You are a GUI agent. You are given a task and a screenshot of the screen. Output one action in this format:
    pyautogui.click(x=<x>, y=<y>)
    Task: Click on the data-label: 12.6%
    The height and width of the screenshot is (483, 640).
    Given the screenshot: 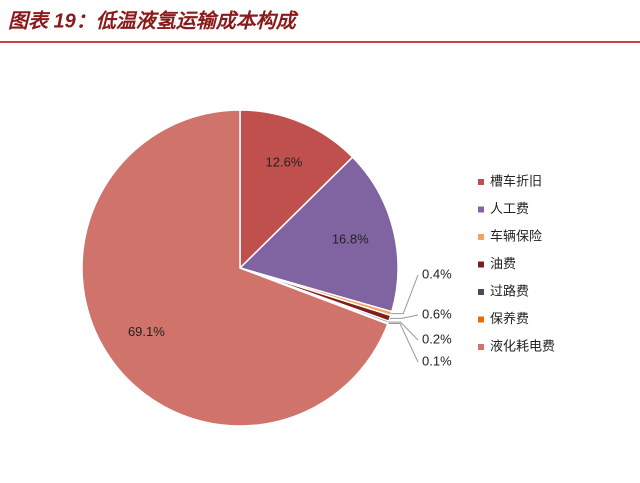 What is the action you would take?
    pyautogui.click(x=284, y=162)
    